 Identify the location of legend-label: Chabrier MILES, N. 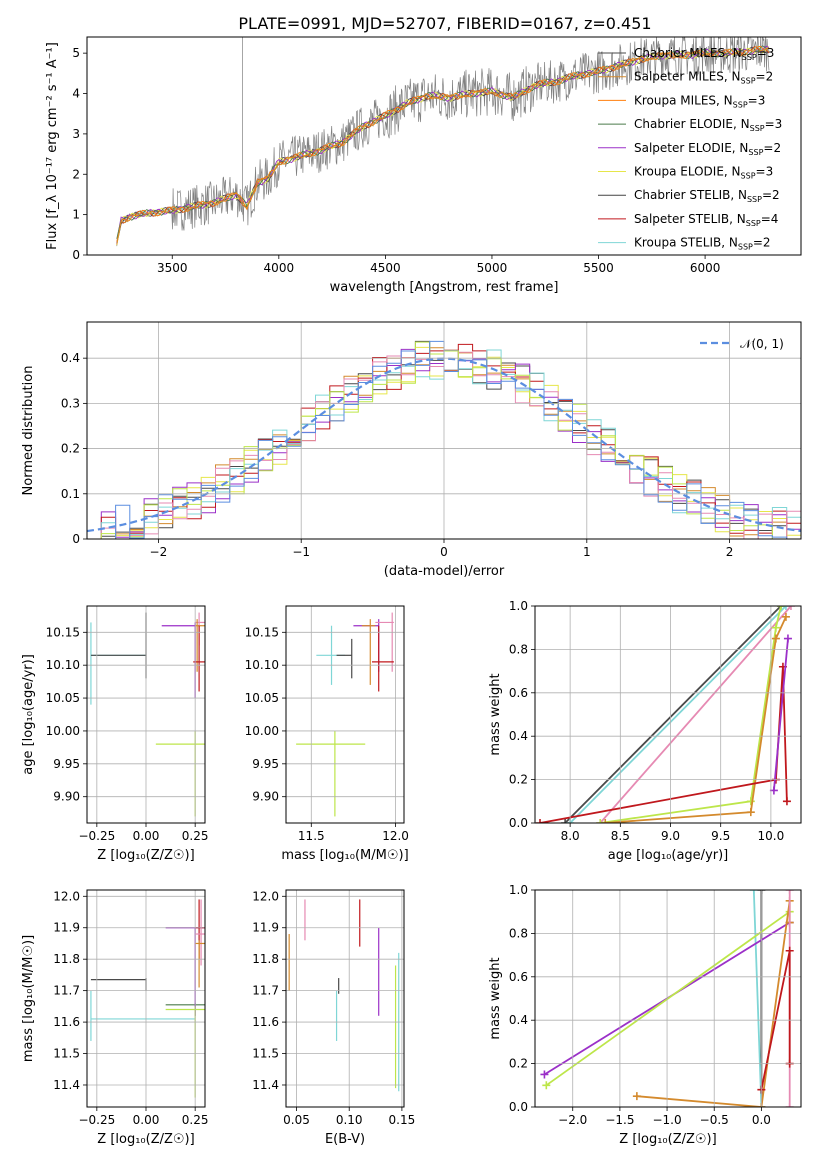
(688, 53).